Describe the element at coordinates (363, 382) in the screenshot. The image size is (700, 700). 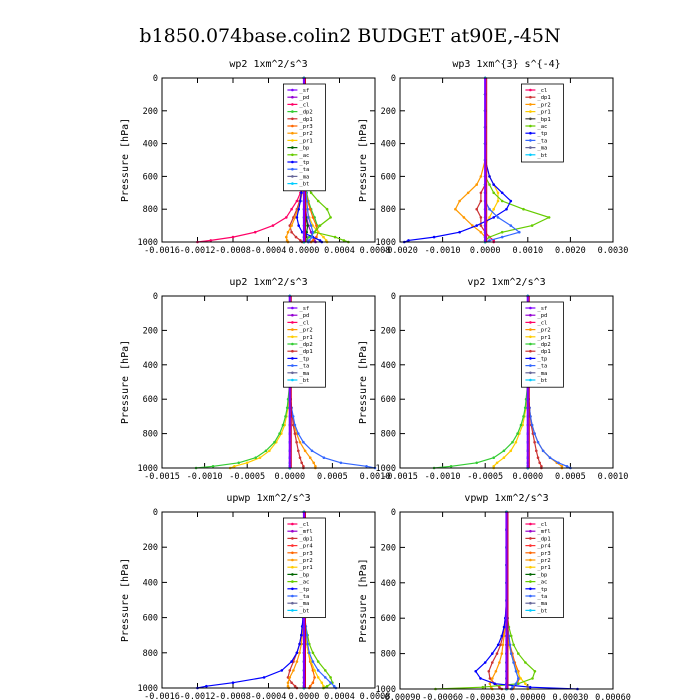
I see `y-axis-label: Pressure [hPa]` at that location.